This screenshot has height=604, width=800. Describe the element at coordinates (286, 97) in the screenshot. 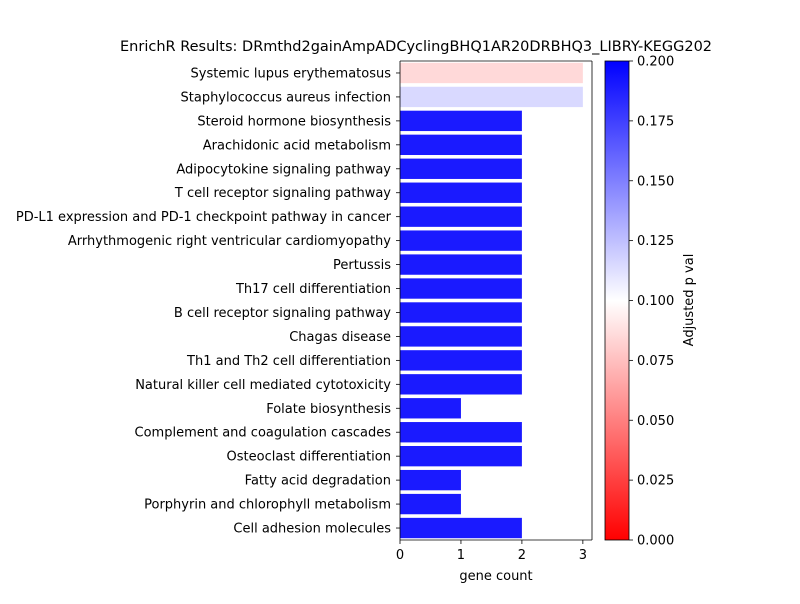

I see `y-tick-label: Staphylococcus aureus infection` at that location.